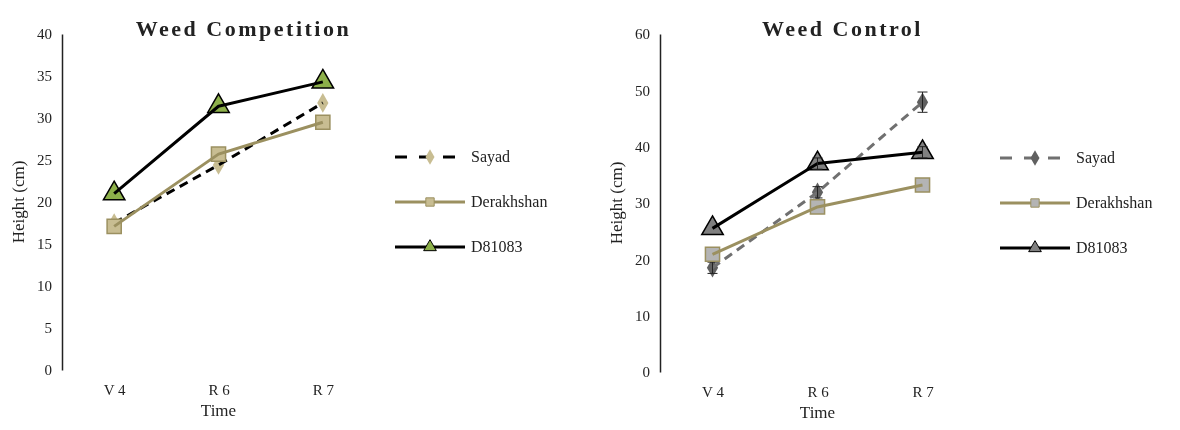 This screenshot has height=430, width=1180. I want to click on y-tick-label: 50, so click(642, 90).